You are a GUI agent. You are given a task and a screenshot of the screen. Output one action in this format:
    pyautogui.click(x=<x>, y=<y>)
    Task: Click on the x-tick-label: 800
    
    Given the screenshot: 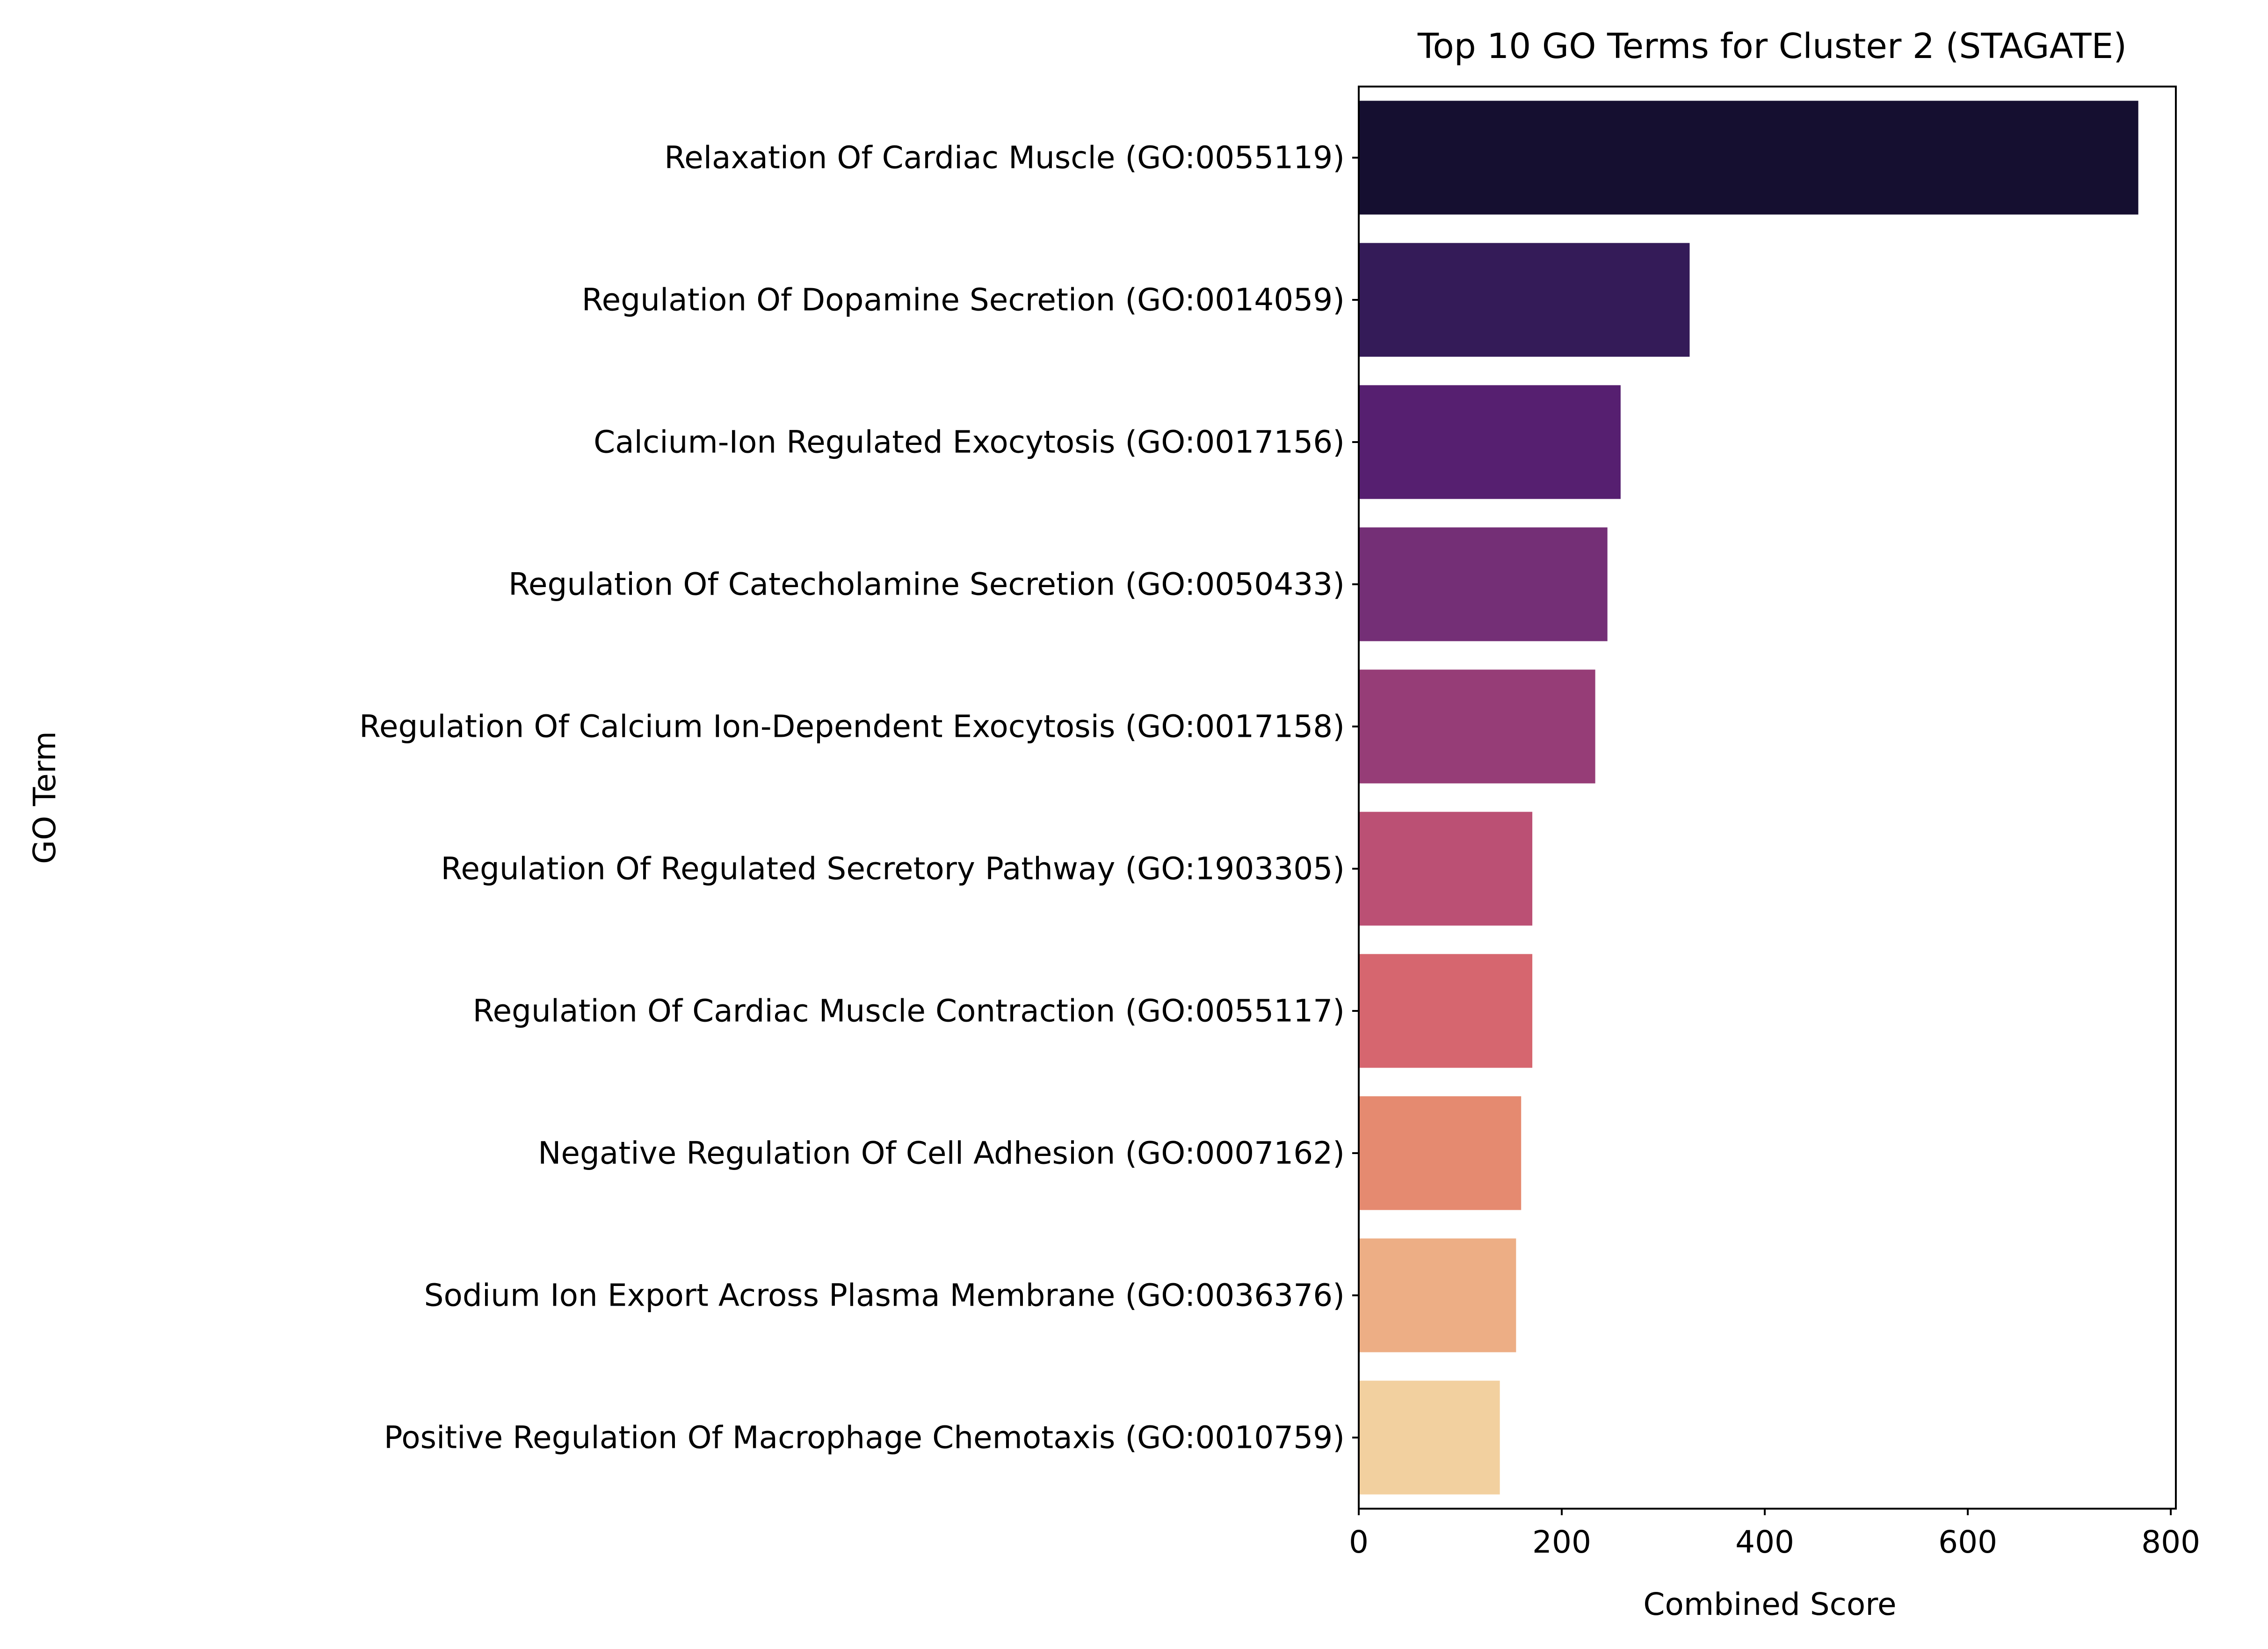 What is the action you would take?
    pyautogui.click(x=2170, y=1542)
    